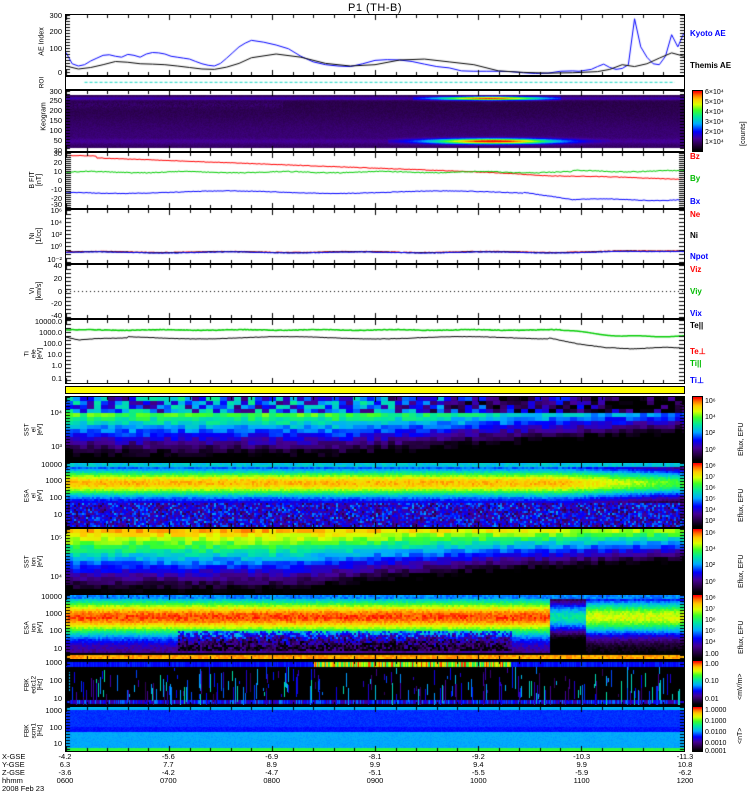 The height and width of the screenshot is (800, 750). Describe the element at coordinates (697, 627) in the screenshot. I see `colorbar-esa-i` at that location.